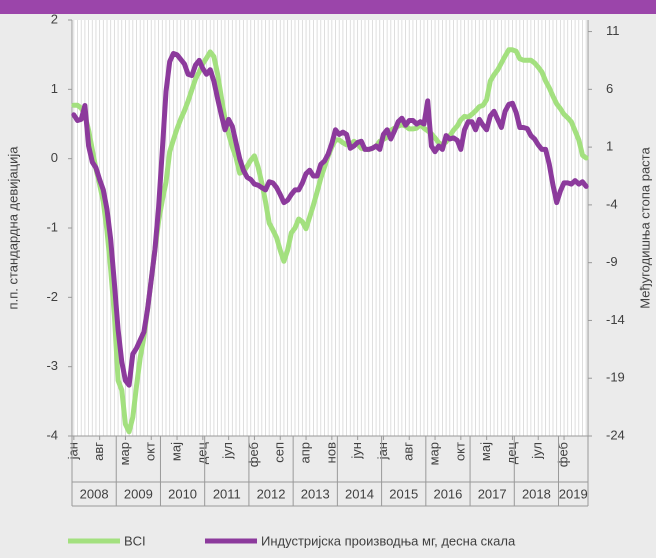 The image size is (656, 558). What do you see at coordinates (356, 451) in the screenshot?
I see `x-tick-label: јун` at bounding box center [356, 451].